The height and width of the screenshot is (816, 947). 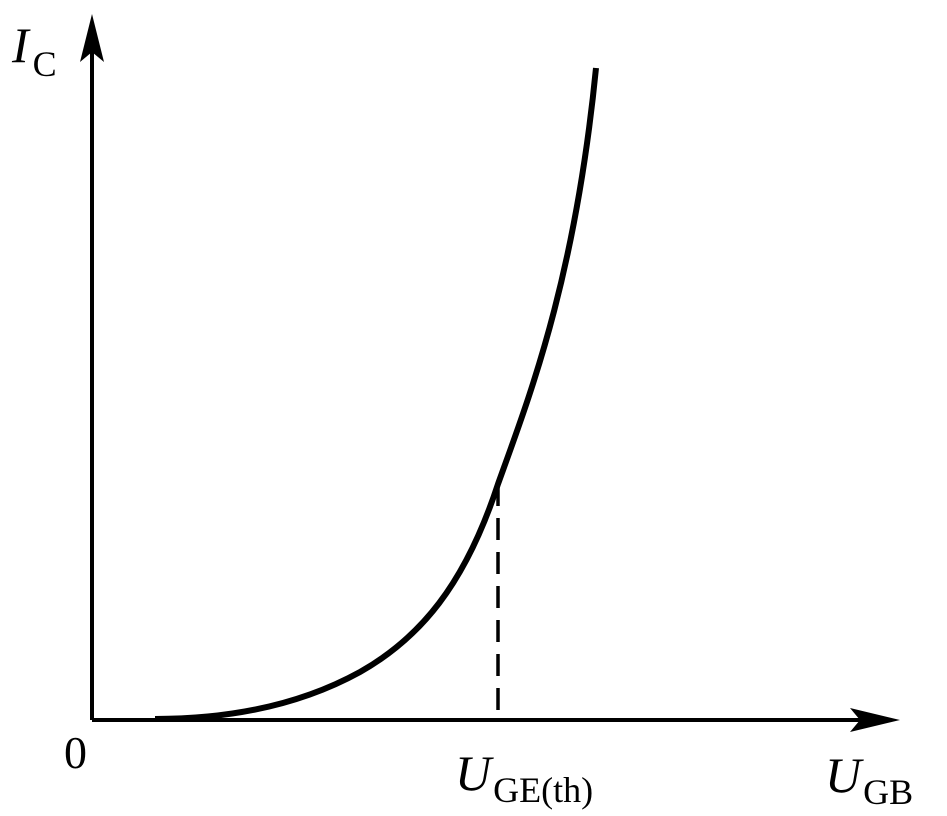 I want to click on subscript: GB, so click(x=888, y=792).